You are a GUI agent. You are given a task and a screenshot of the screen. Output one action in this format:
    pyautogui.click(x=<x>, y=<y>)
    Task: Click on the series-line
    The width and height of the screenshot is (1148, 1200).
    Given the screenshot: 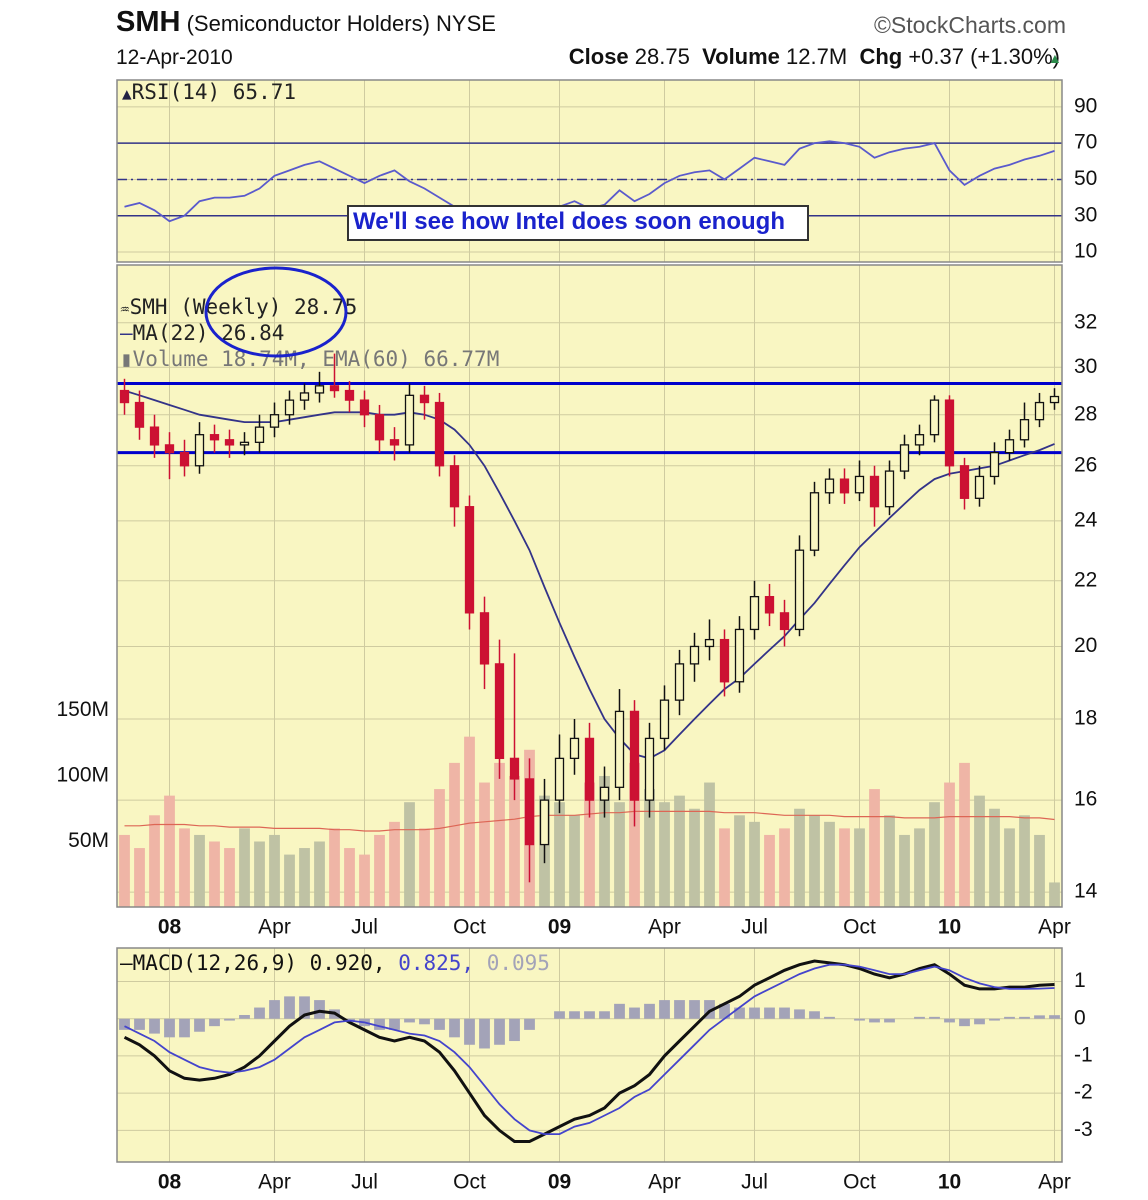 What is the action you would take?
    pyautogui.click(x=589, y=1049)
    